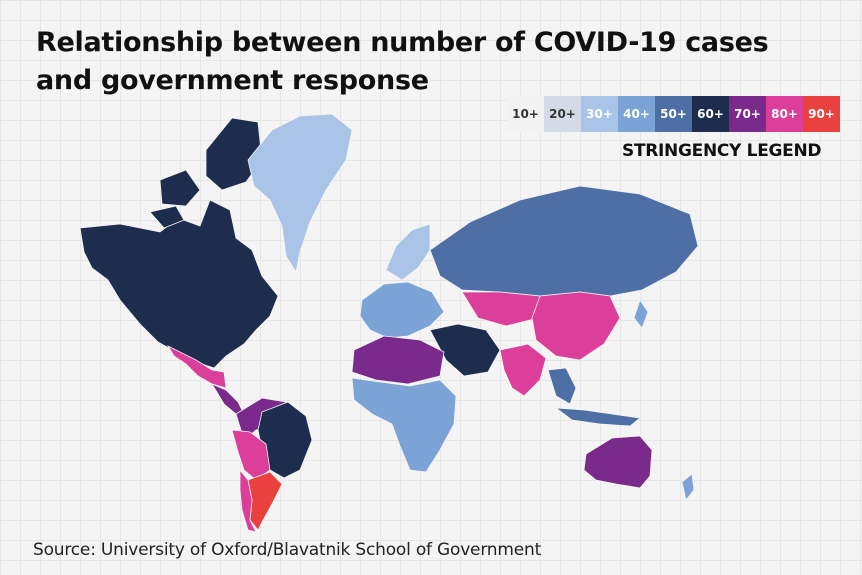  What do you see at coordinates (599, 114) in the screenshot?
I see `legend-level-30-plus: 30+` at bounding box center [599, 114].